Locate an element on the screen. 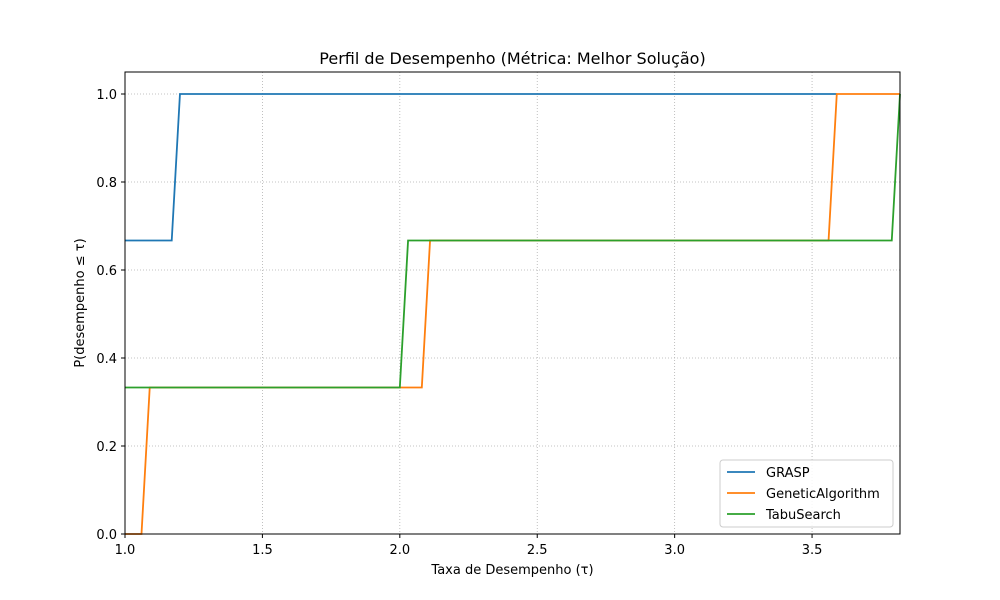 This screenshot has width=1000, height=600. y-axis-ticks: 0.0 0.2 0.4 0.6 0.8 1.0 is located at coordinates (110, 315).